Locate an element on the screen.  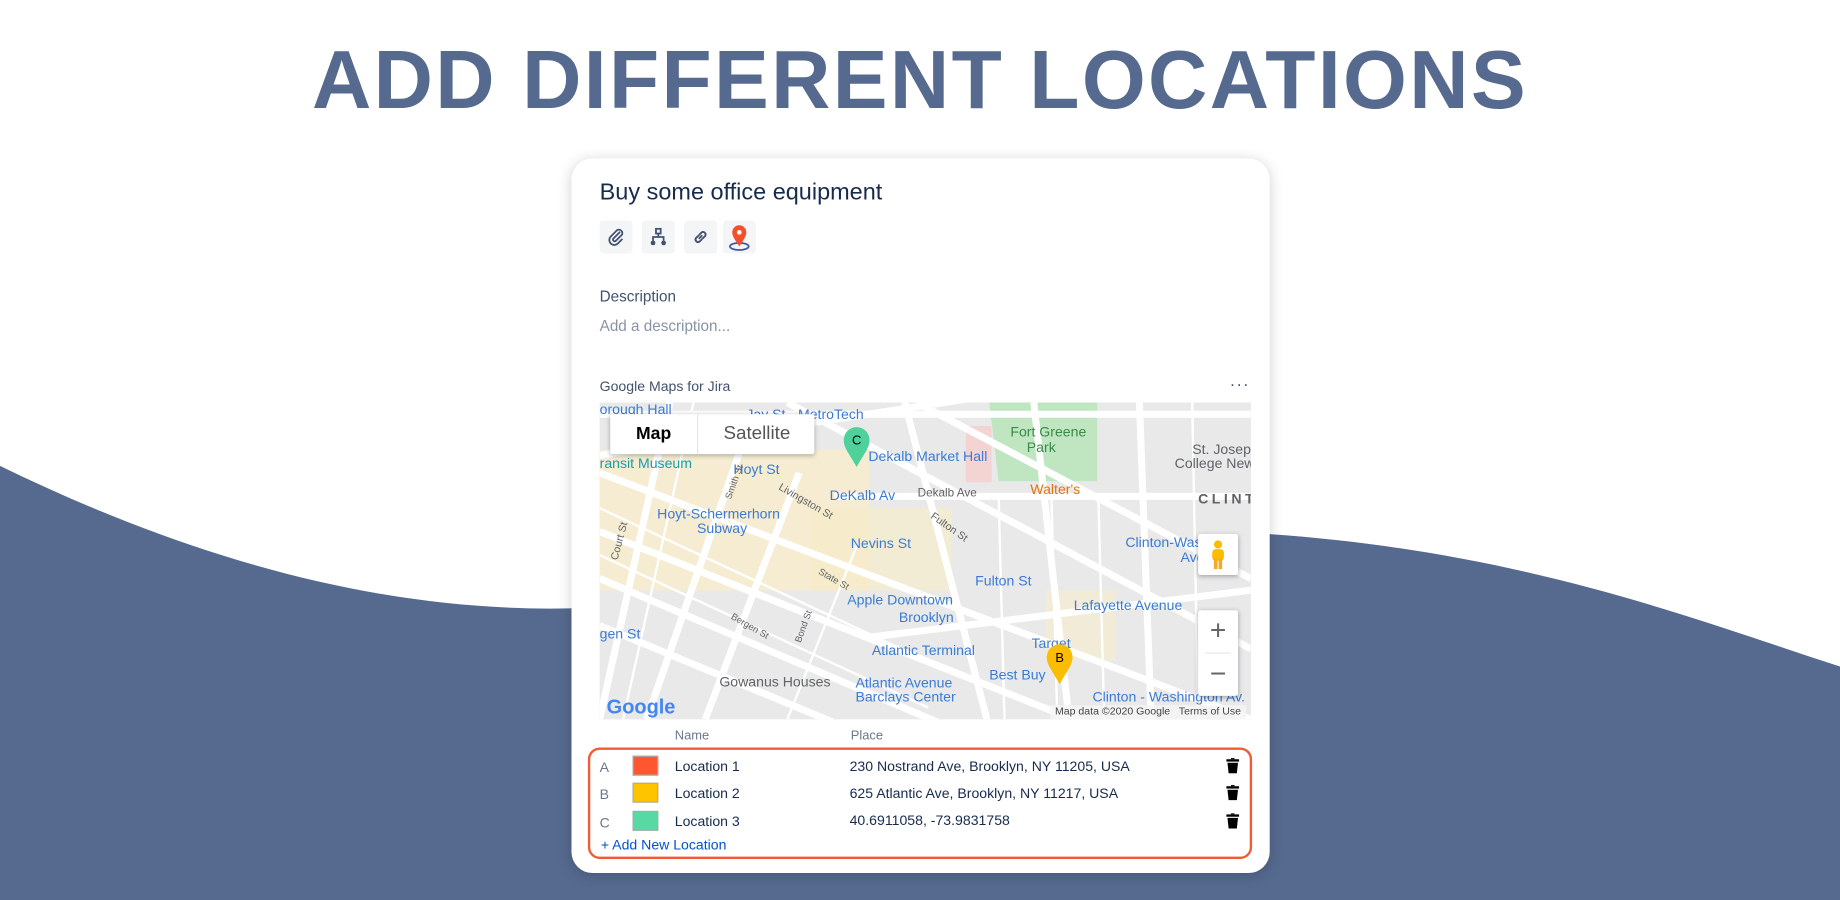
link-icon is located at coordinates (700, 237).